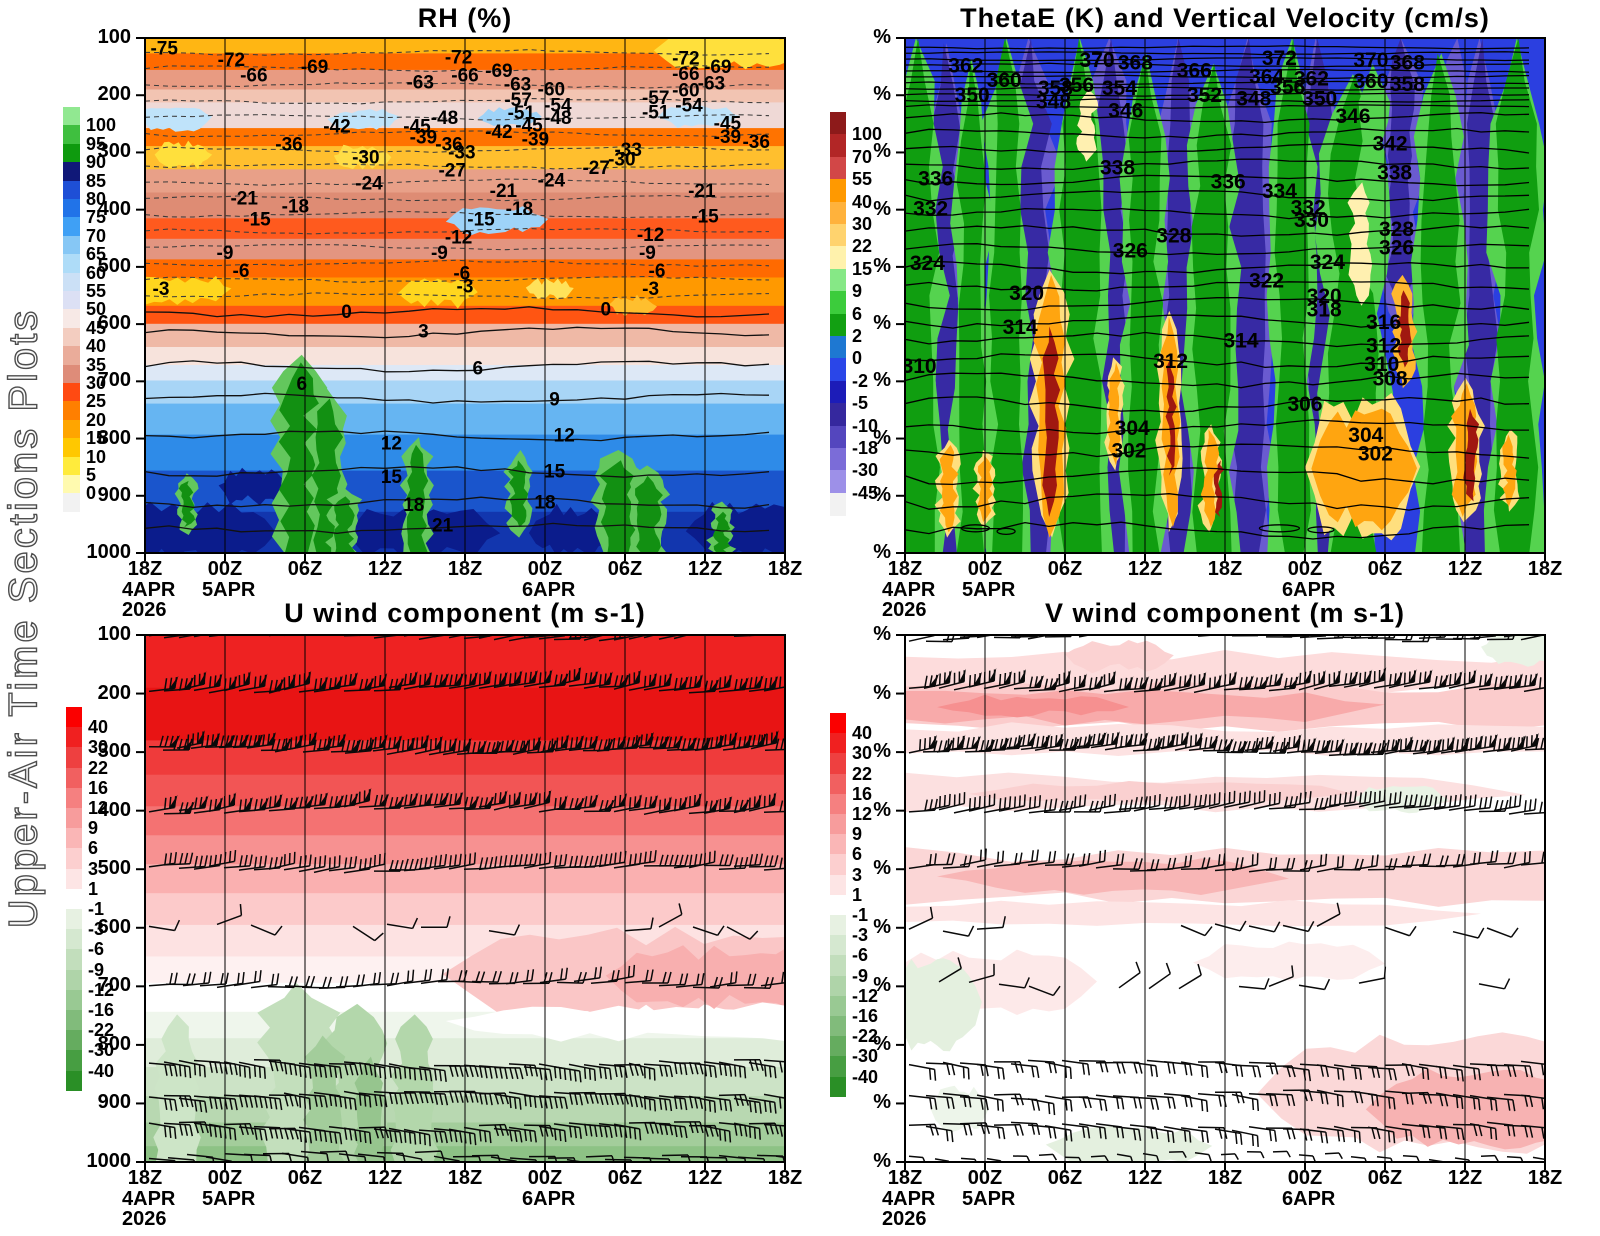  Describe the element at coordinates (860, 975) in the screenshot. I see `colorbar-label-vwind: -9` at that location.